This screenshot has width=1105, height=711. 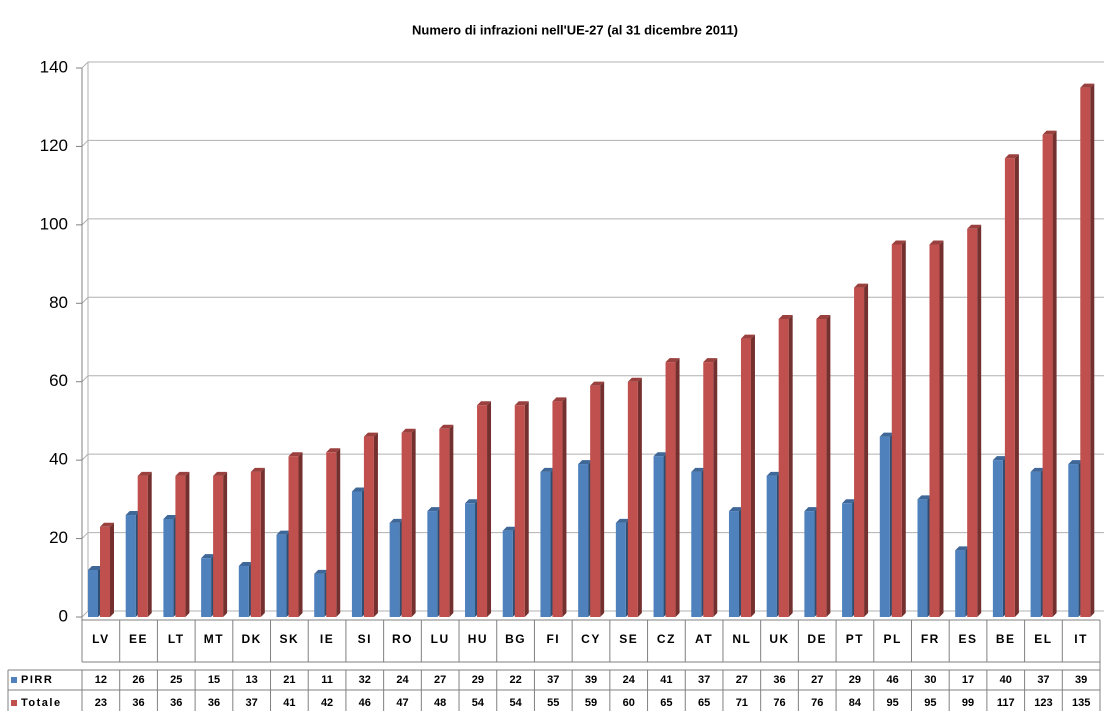 I want to click on y-tick-label: 120, so click(x=54, y=145).